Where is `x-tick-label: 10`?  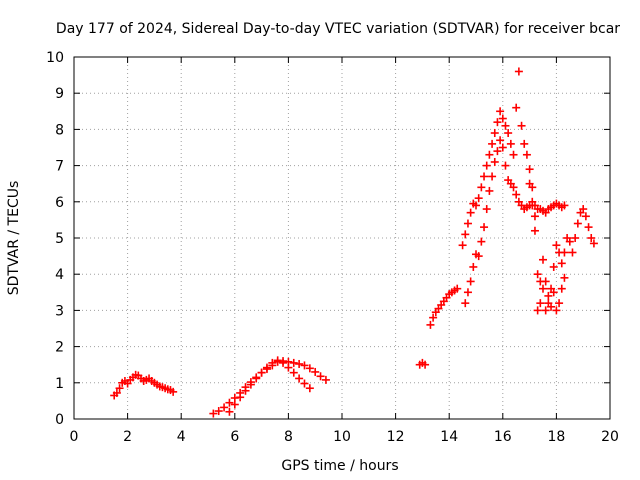 x-tick-label: 10 is located at coordinates (342, 437).